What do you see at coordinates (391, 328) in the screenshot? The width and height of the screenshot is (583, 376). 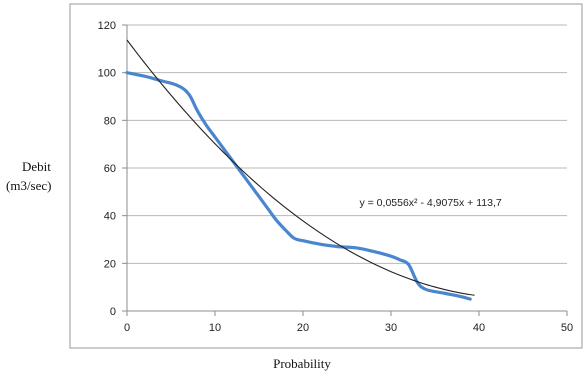 I see `x-tick-label-30: 30` at bounding box center [391, 328].